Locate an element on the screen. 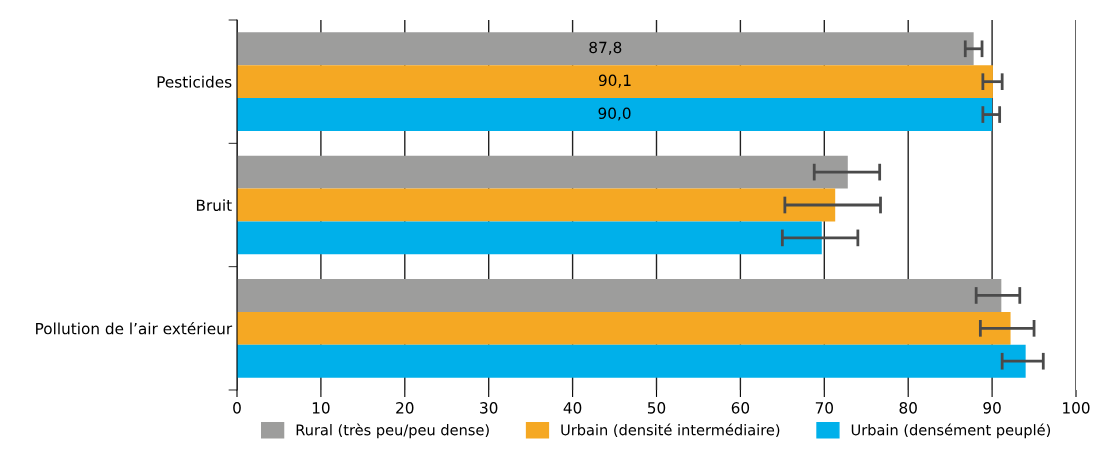  legend-label: Rural (très peu/peu dense) is located at coordinates (392, 431).